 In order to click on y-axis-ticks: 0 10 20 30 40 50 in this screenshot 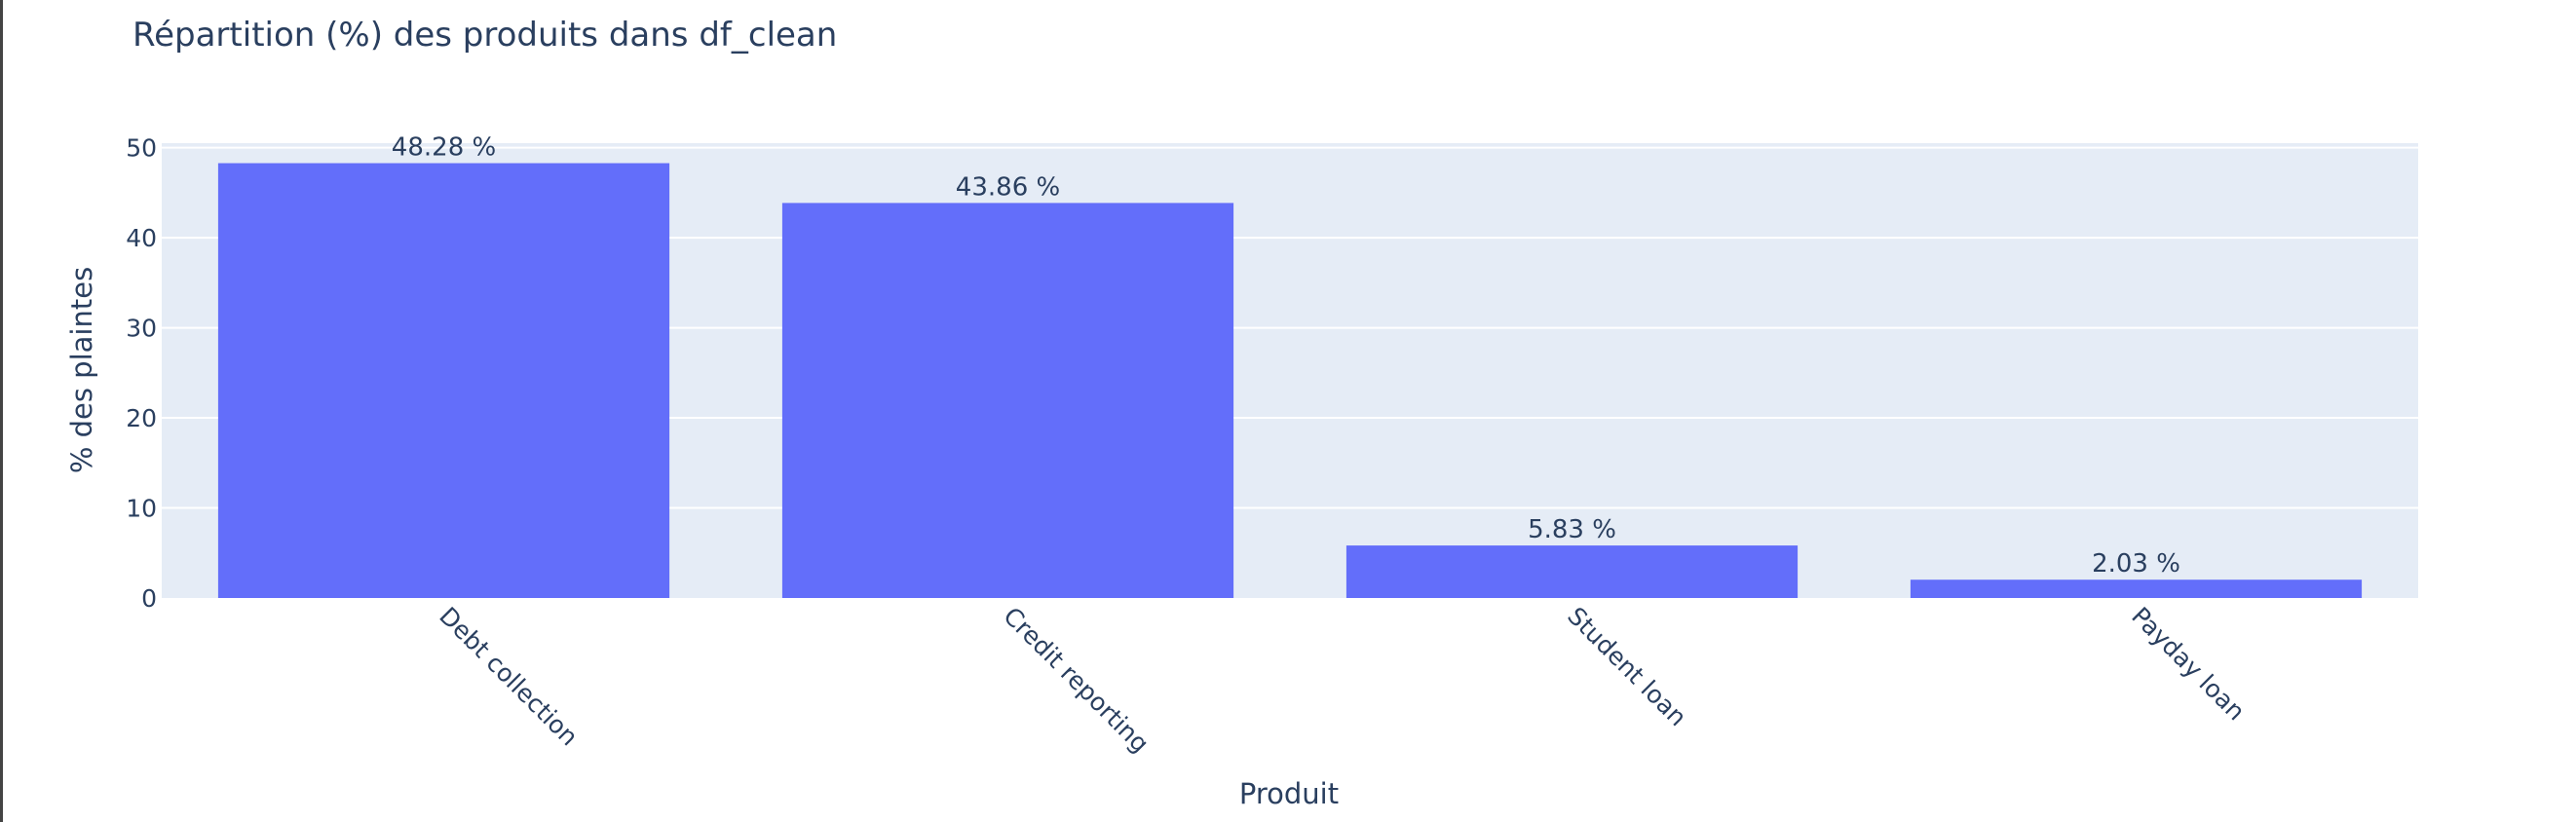, I will do `click(141, 373)`.